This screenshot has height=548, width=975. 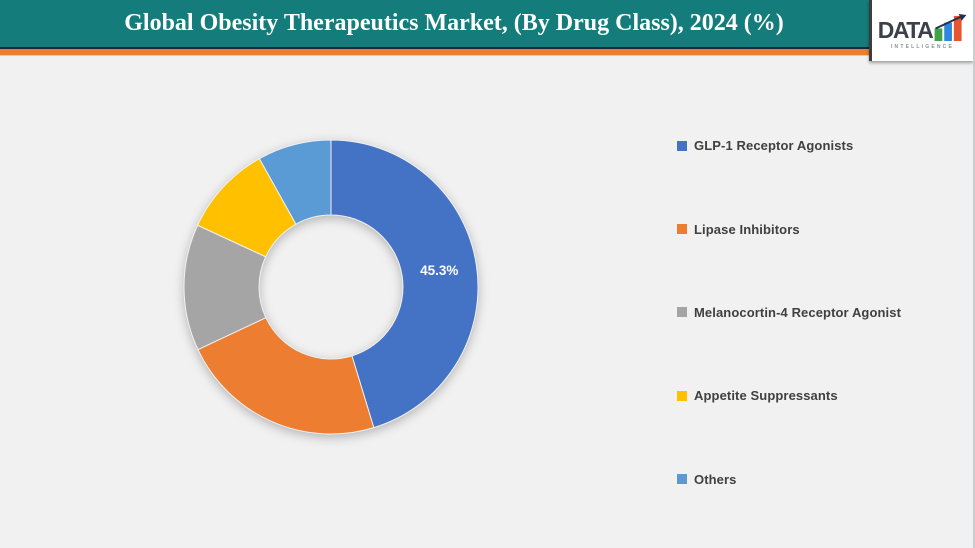 I want to click on legend-label: Lipase Inhibitors, so click(x=747, y=229).